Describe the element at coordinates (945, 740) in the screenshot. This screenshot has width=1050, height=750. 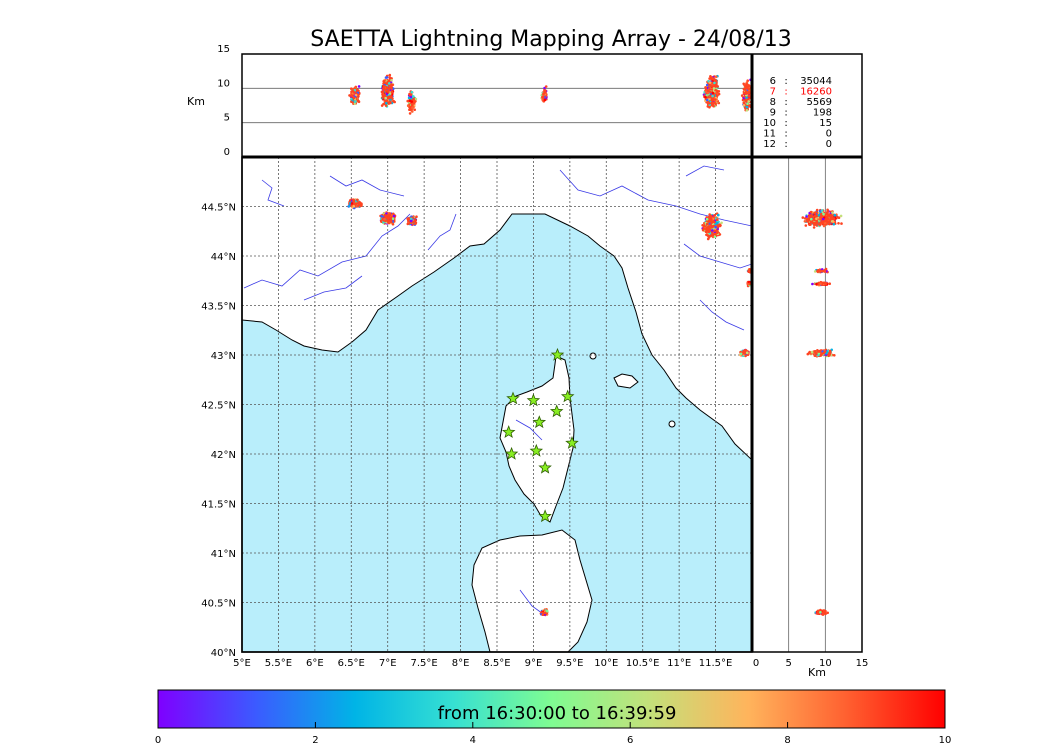
I see `colorbar-tick-label: 10` at that location.